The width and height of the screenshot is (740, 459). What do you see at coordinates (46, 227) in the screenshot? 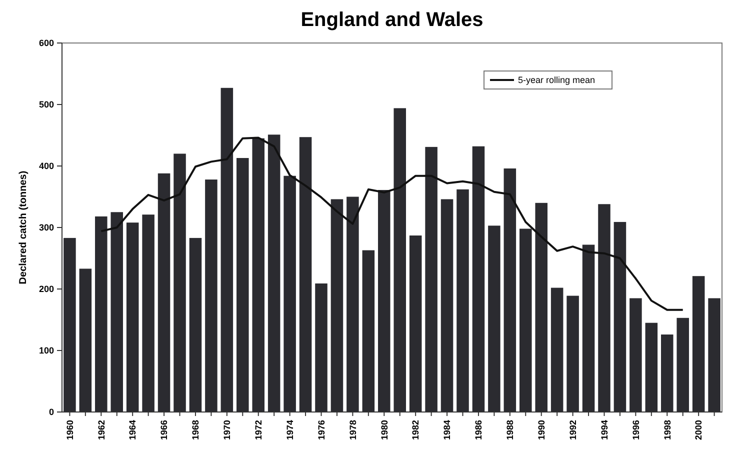
I see `y-tick-label: 300` at bounding box center [46, 227].